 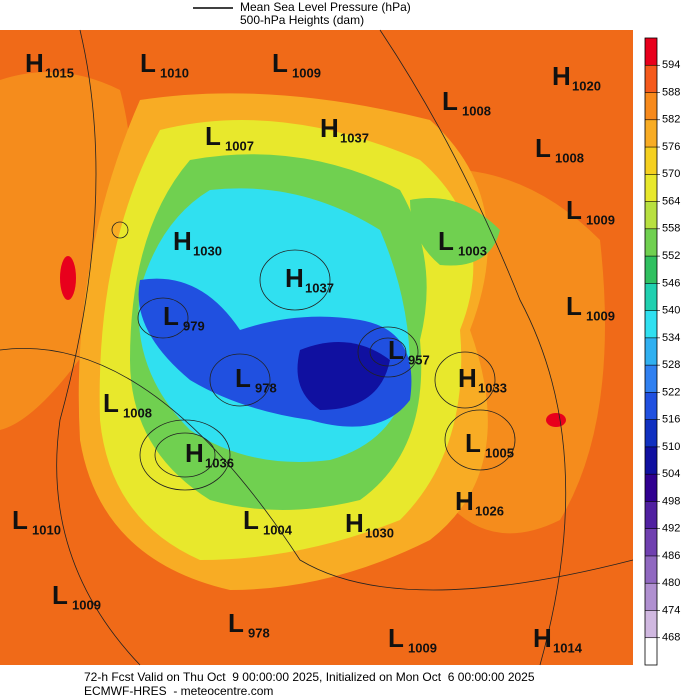 What do you see at coordinates (462, 242) in the screenshot?
I see `pressure-center: L 1003` at bounding box center [462, 242].